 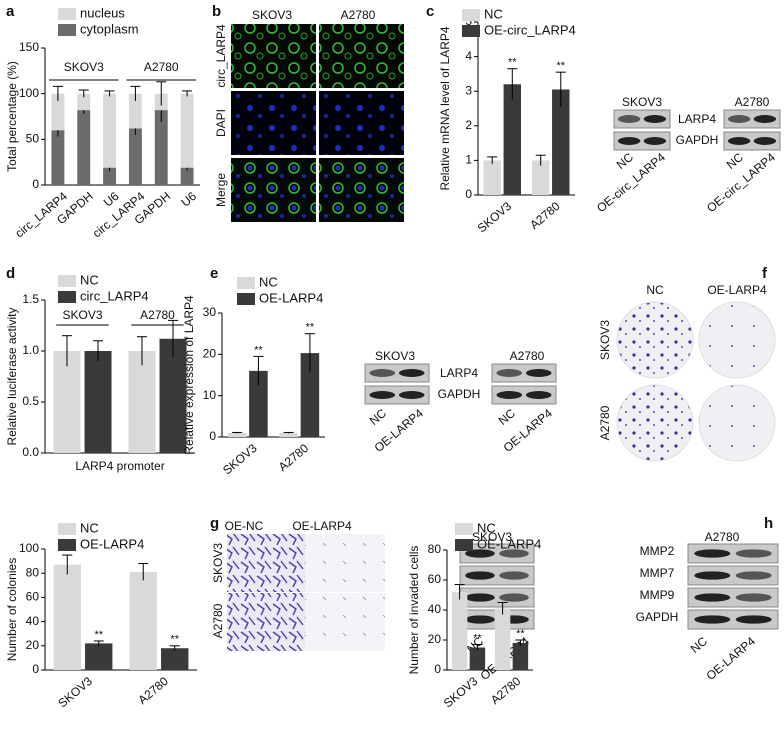 I want to click on legend-label: cytoplasm, so click(x=109, y=28).